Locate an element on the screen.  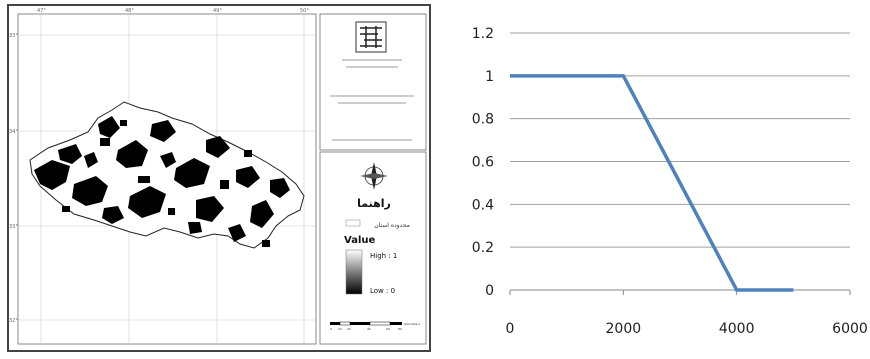
x-tick-label: 4000 is located at coordinates (737, 329).